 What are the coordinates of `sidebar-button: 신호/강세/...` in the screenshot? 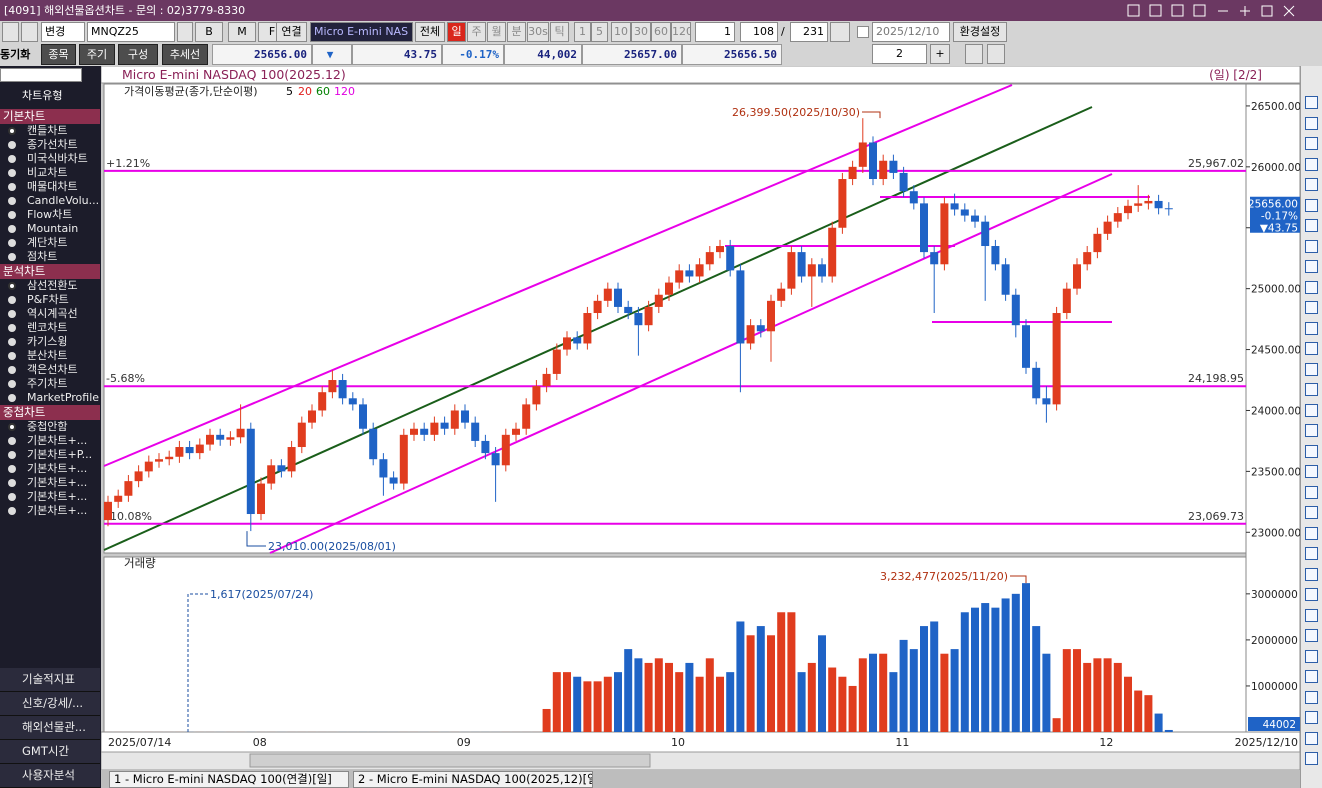 It's located at (50, 704).